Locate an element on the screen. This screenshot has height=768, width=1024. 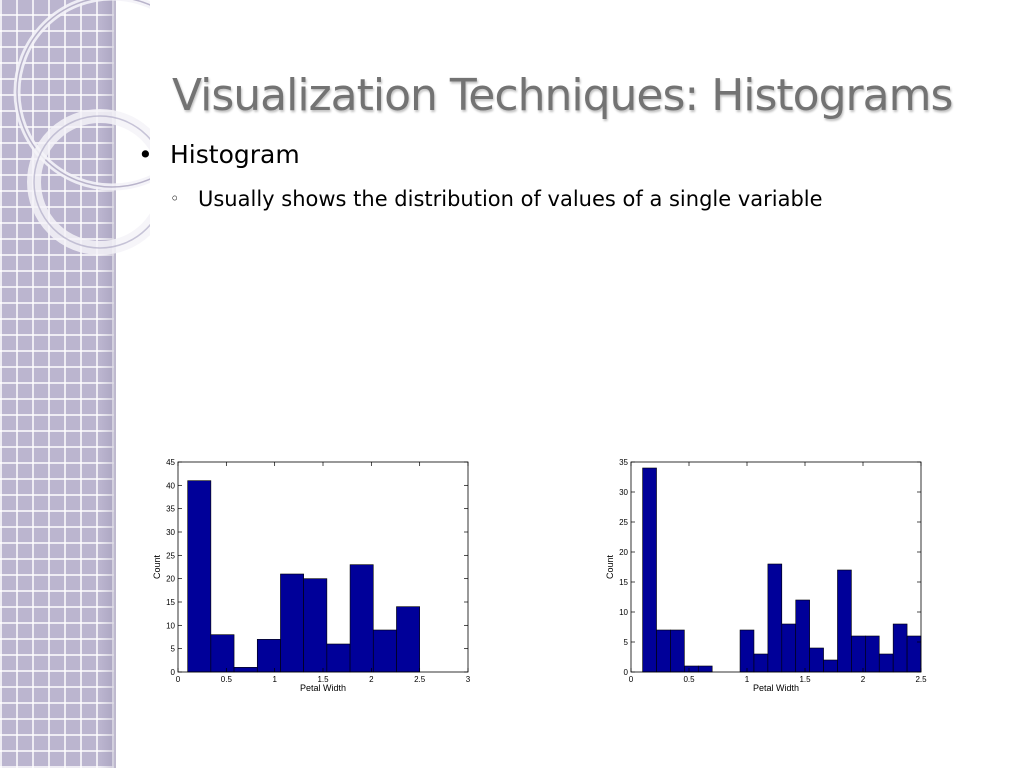
slide-title: Visualization Techniques: Histograms is located at coordinates (562, 95).